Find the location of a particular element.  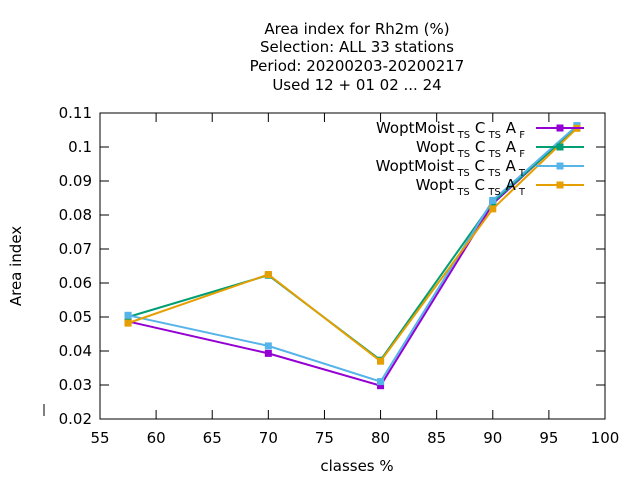

y-tick-label: 0.08 is located at coordinates (75, 215).